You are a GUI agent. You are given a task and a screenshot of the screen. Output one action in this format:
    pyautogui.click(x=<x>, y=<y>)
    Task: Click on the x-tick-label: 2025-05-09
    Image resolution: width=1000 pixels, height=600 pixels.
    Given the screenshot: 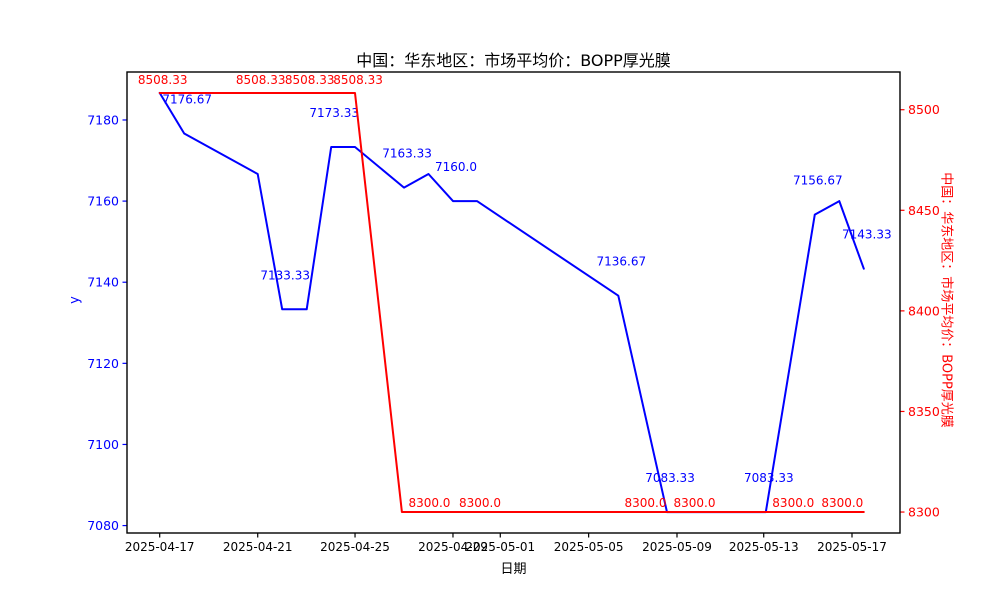 What is the action you would take?
    pyautogui.click(x=677, y=547)
    